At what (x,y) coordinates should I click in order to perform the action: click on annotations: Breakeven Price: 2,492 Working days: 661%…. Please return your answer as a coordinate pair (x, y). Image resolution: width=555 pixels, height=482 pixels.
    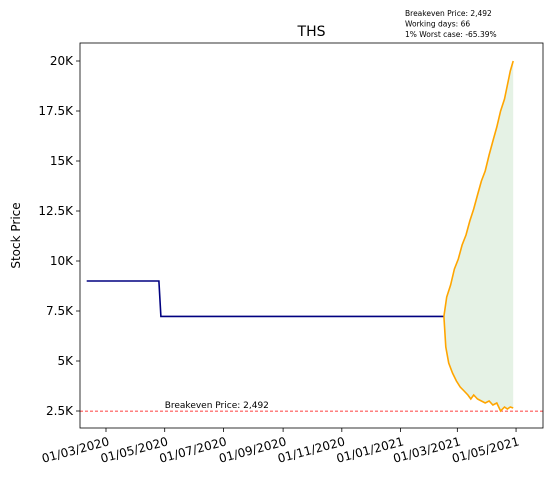
    Looking at the image, I should click on (451, 24).